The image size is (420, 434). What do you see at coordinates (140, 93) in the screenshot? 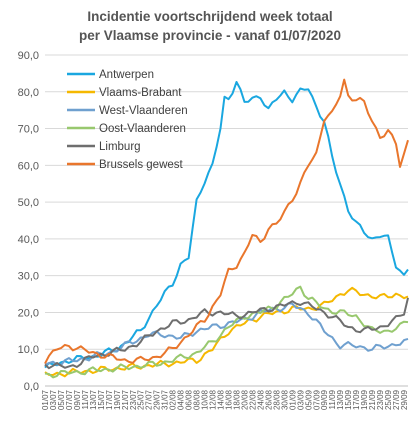
I see `legend-label: Vlaams-Brabant` at bounding box center [140, 93].